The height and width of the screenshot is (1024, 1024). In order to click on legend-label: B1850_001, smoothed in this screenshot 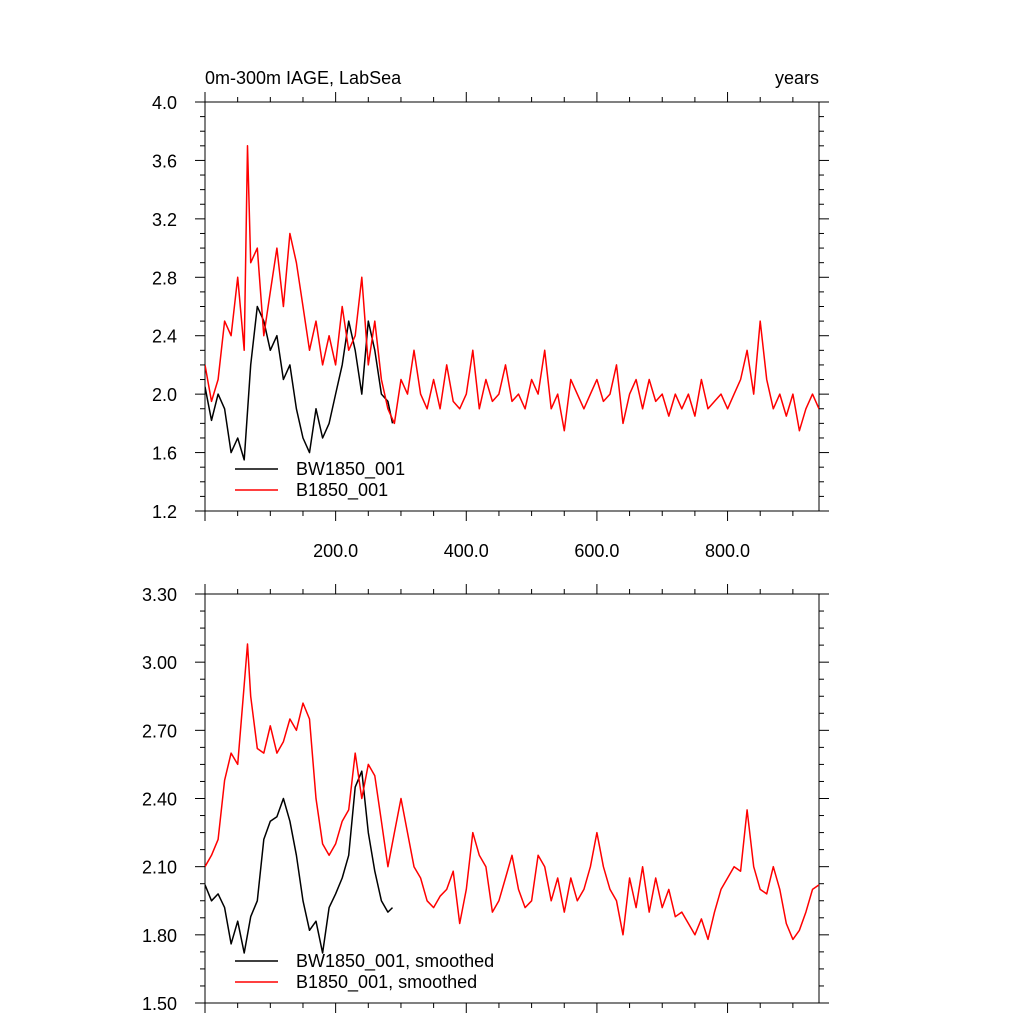, I will do `click(386, 982)`.